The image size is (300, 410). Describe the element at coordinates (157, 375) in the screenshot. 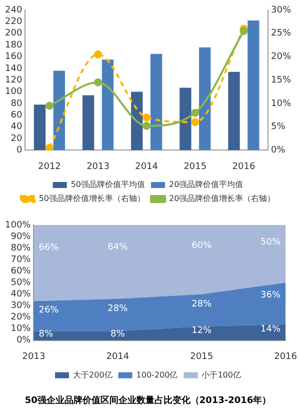

I see `legend-label: 100-200亿` at that location.